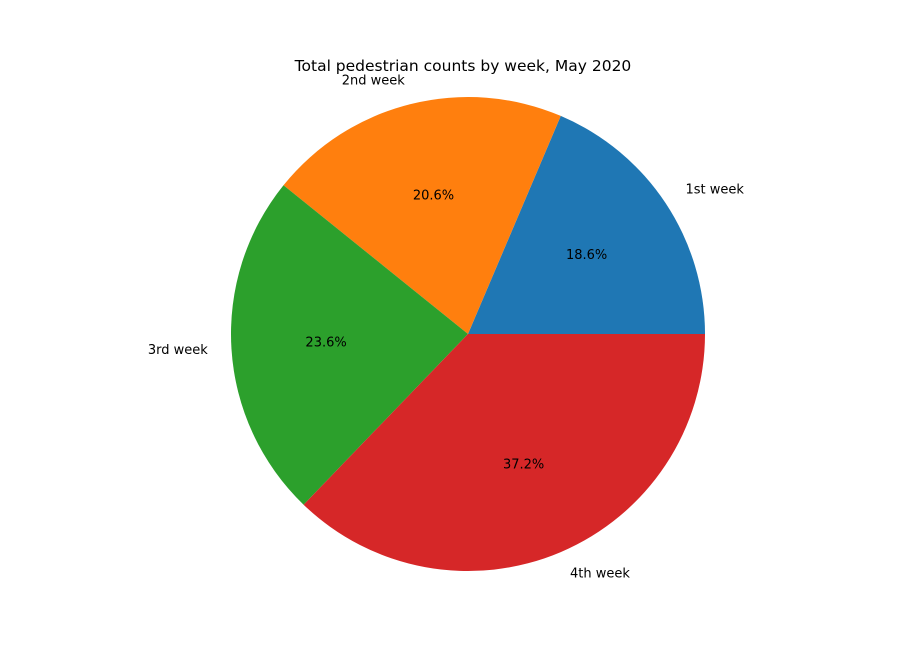 The image size is (910, 665). What do you see at coordinates (433, 196) in the screenshot?
I see `percent-label-2: 20.6%` at bounding box center [433, 196].